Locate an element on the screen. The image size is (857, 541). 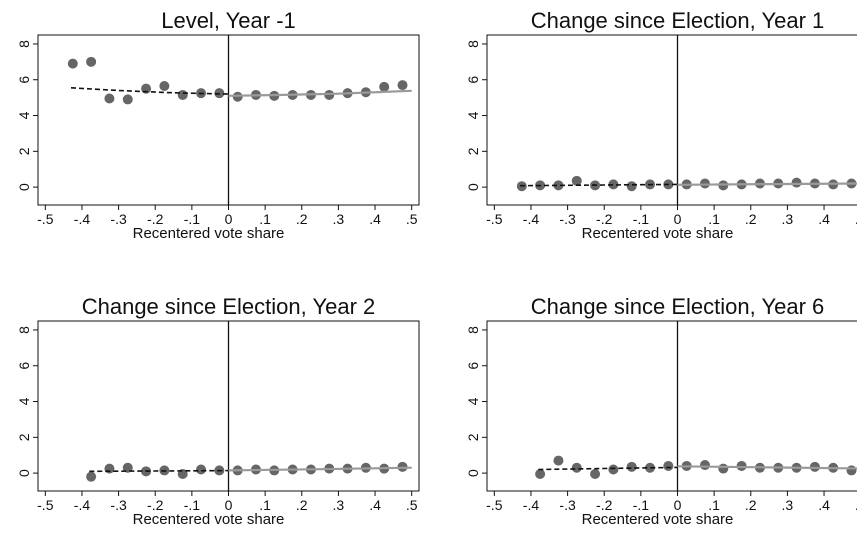
panel-title: Level, Year -1 is located at coordinates (228, 20).